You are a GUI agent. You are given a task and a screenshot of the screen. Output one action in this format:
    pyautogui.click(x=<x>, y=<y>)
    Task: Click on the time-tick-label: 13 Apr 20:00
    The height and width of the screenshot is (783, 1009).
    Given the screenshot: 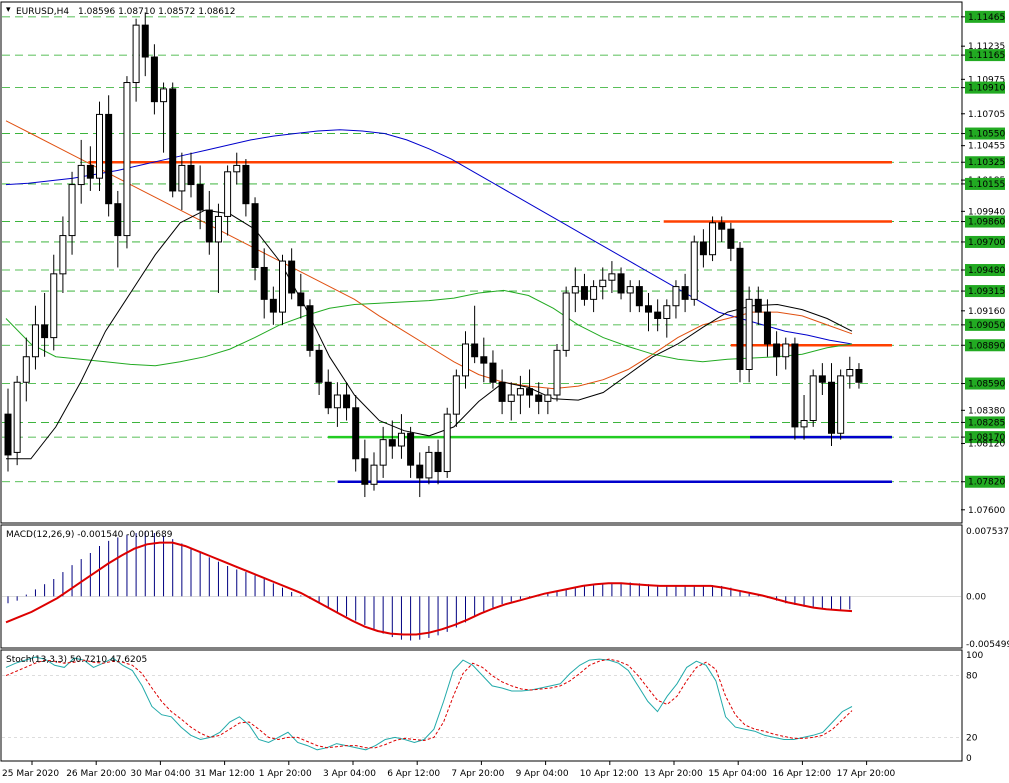 What is the action you would take?
    pyautogui.click(x=673, y=774)
    